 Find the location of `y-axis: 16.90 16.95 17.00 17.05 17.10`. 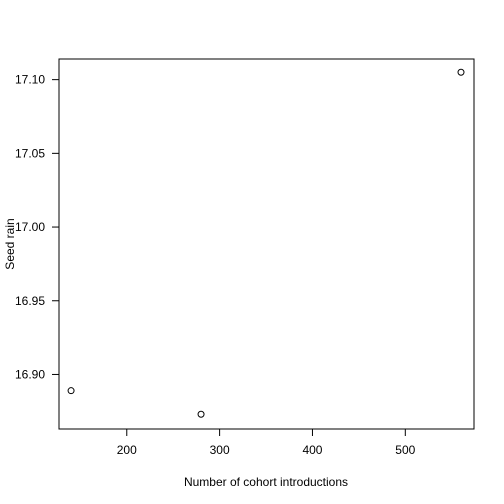

y-axis: 16.90 16.95 17.00 17.05 17.10 is located at coordinates (37, 227).